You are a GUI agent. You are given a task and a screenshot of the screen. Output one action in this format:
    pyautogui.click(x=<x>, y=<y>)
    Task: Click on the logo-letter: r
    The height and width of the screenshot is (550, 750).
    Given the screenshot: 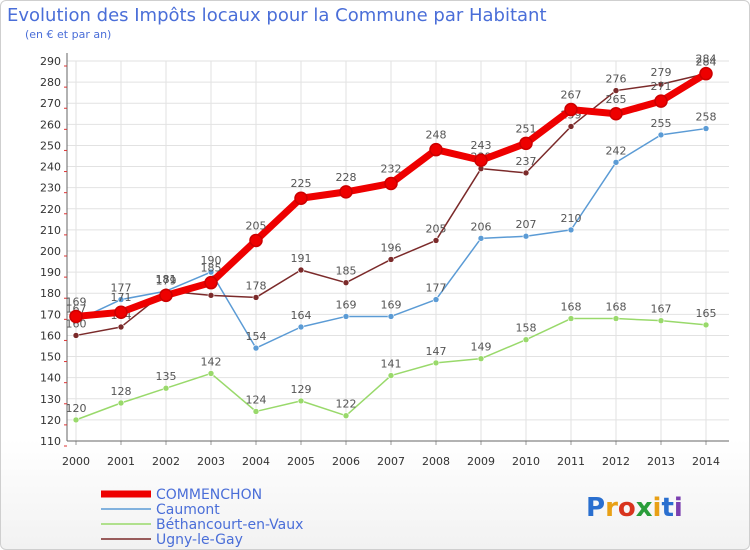 What is the action you would take?
    pyautogui.click(x=611, y=508)
    